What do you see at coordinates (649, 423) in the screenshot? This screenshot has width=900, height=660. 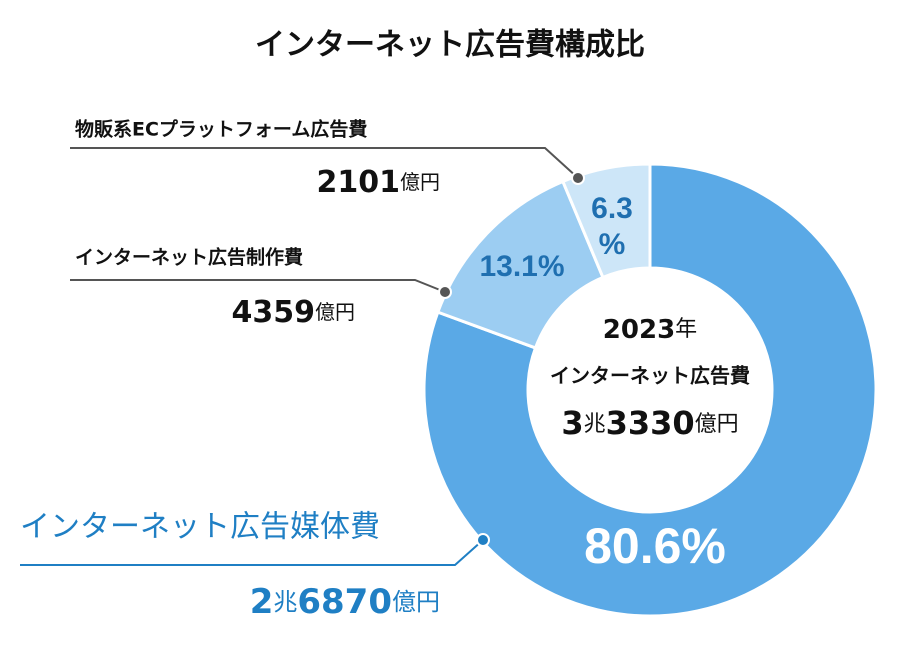 I see `center-total: 3兆3330億円` at bounding box center [649, 423].